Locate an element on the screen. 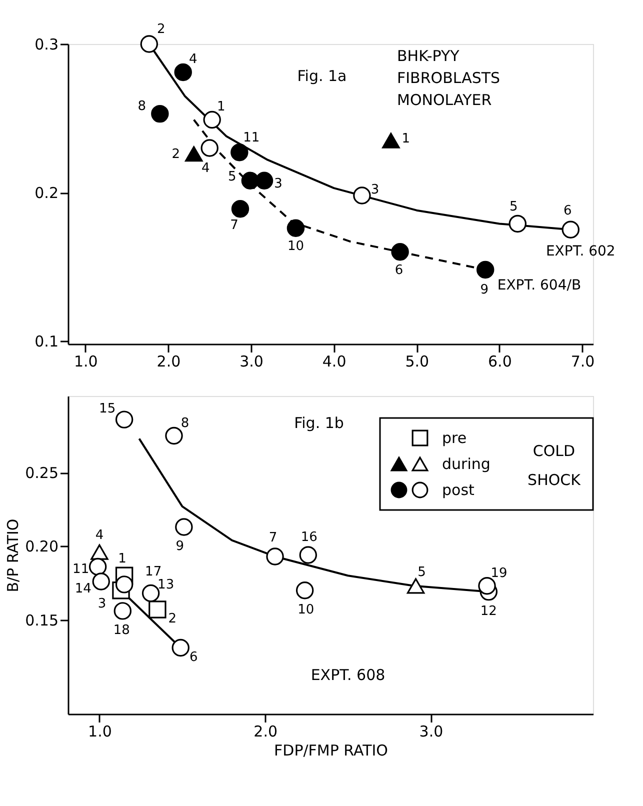 Image resolution: width=643 pixels, height=806 pixels. y-tick-label: 0.2 is located at coordinates (46, 193).